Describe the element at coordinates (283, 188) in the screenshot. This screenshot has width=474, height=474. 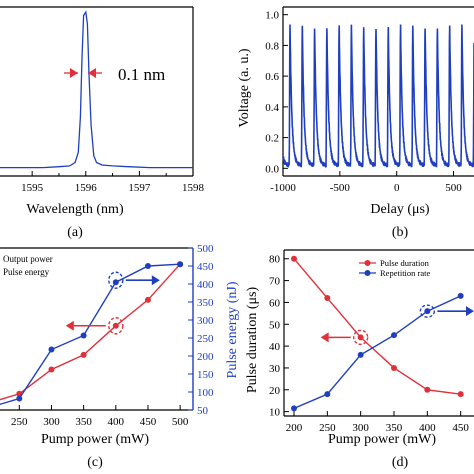
I see `panel-b-x-tick-label: -1000` at that location.